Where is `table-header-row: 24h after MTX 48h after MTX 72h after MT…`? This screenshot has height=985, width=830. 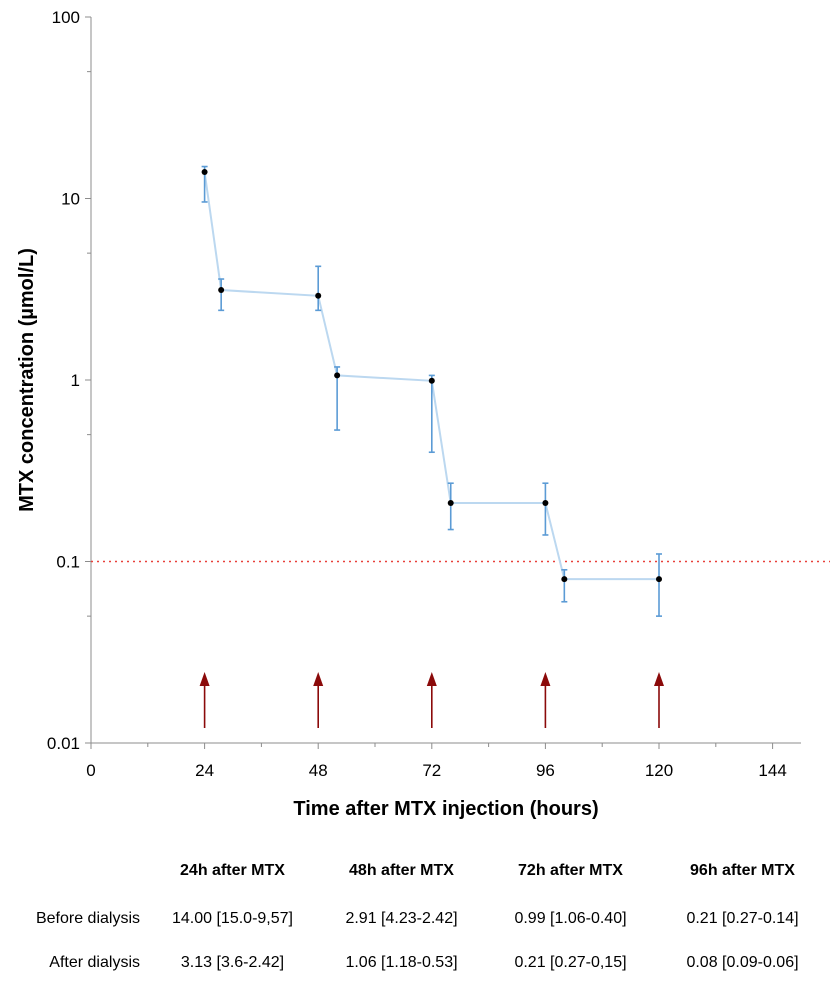
table-header-row: 24h after MTX 48h after MTX 72h after MT… is located at coordinates (415, 871).